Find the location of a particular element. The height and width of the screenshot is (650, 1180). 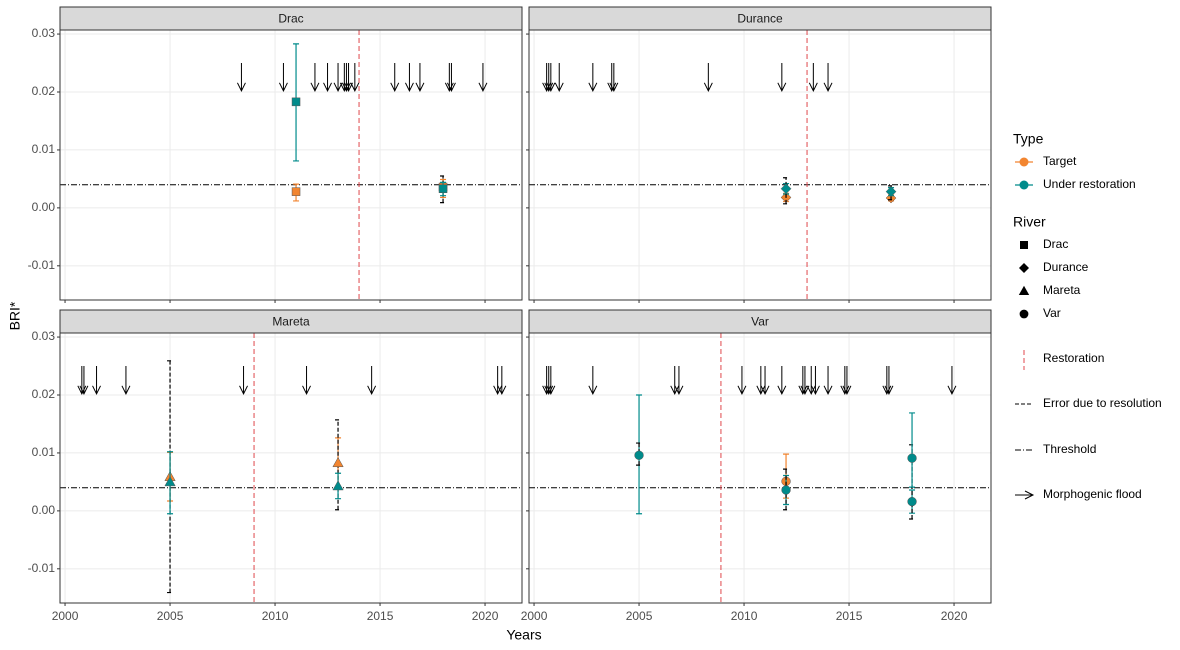

y-tick-label: 0.01 is located at coordinates (44, 452).